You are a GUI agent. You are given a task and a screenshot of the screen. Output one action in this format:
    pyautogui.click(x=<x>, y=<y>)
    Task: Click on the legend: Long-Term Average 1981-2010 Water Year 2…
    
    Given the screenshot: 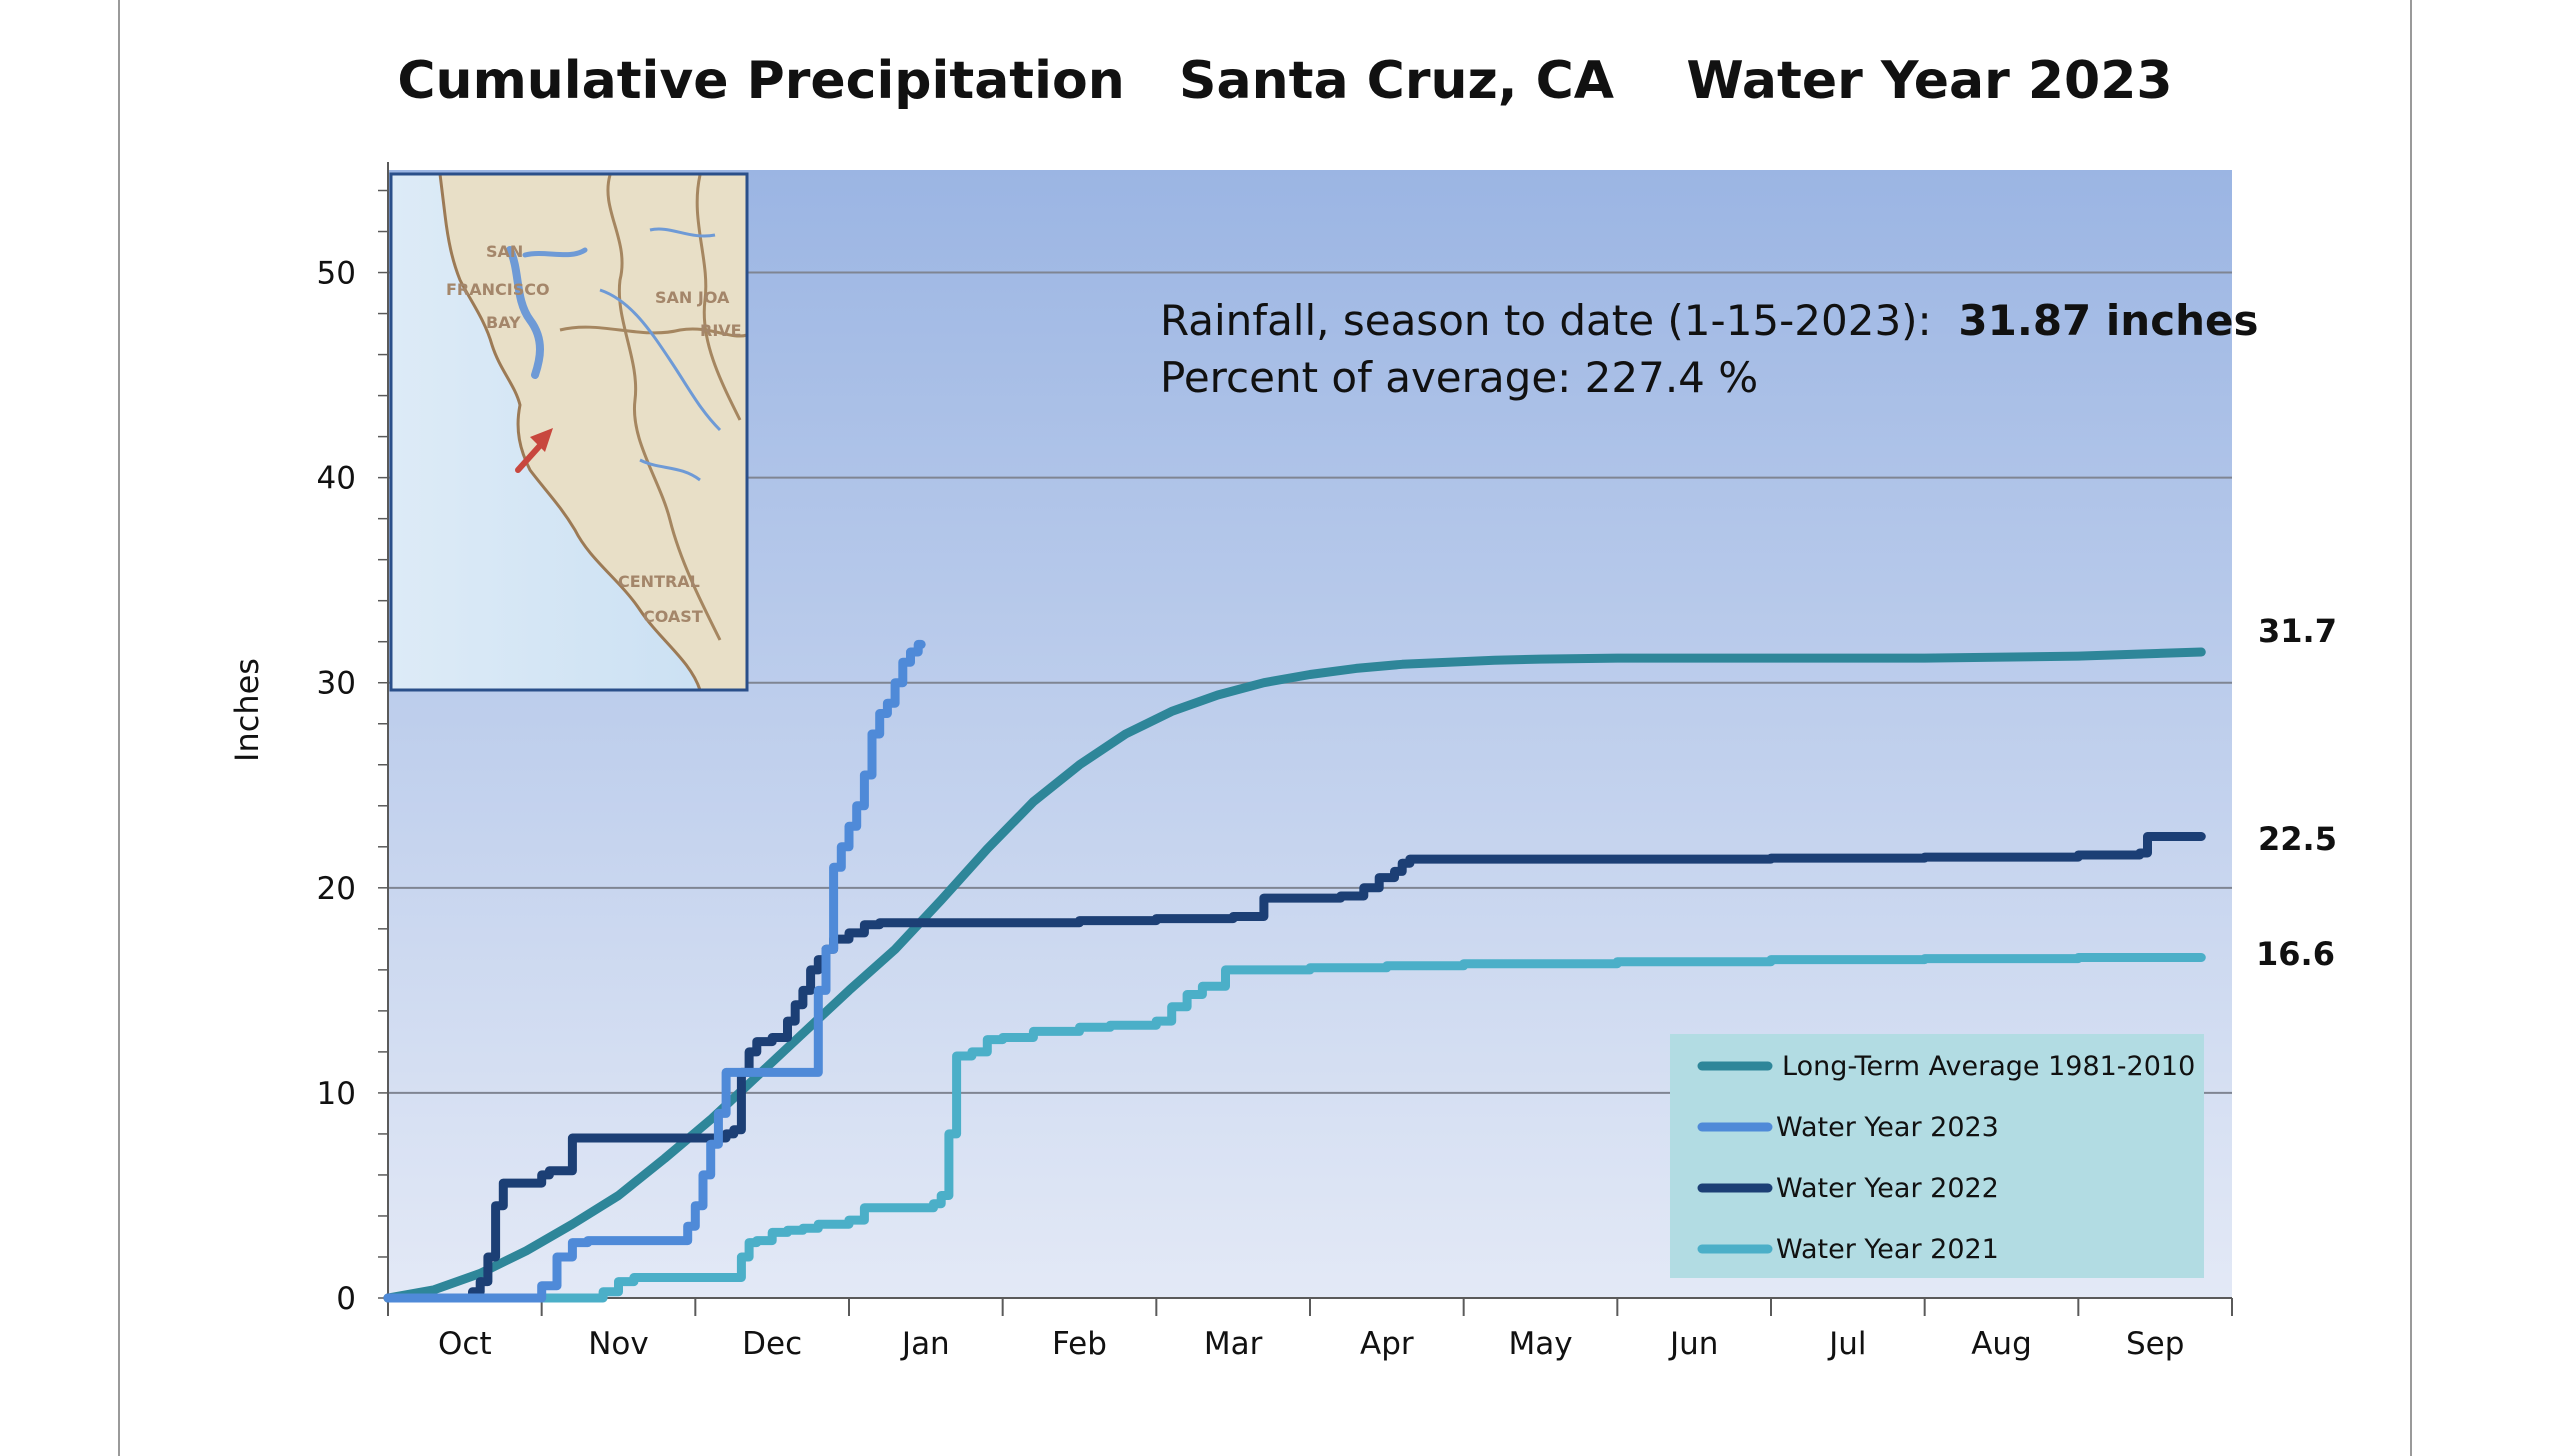 What is the action you would take?
    pyautogui.click(x=1937, y=1156)
    